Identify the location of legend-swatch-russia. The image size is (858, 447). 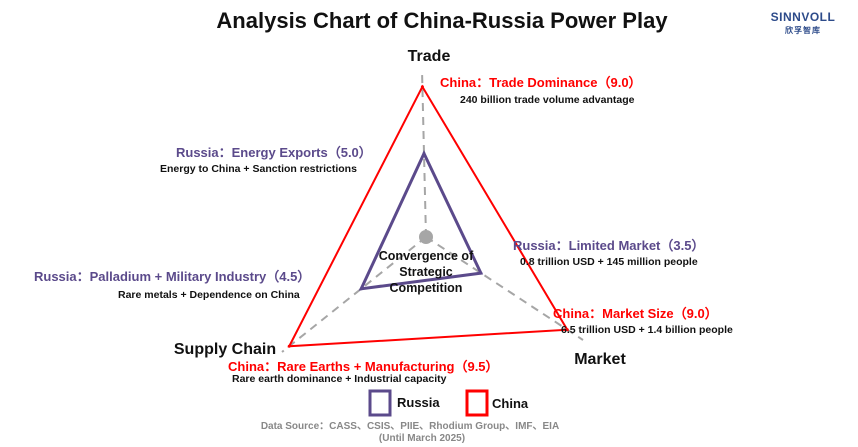
(380, 403).